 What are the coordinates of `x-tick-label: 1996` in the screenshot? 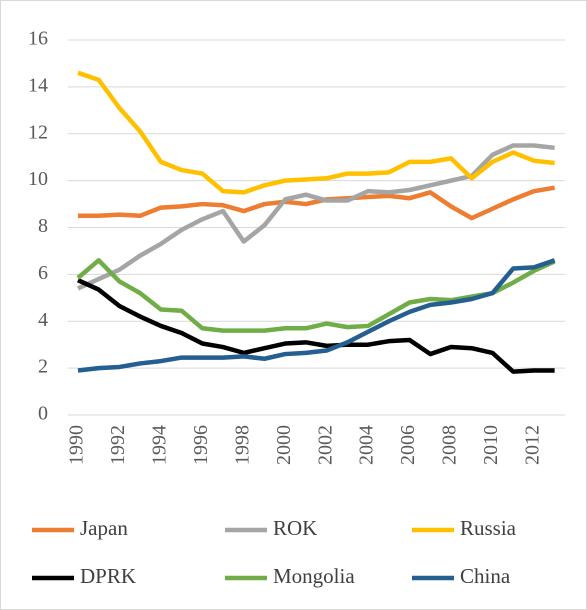 It's located at (201, 445).